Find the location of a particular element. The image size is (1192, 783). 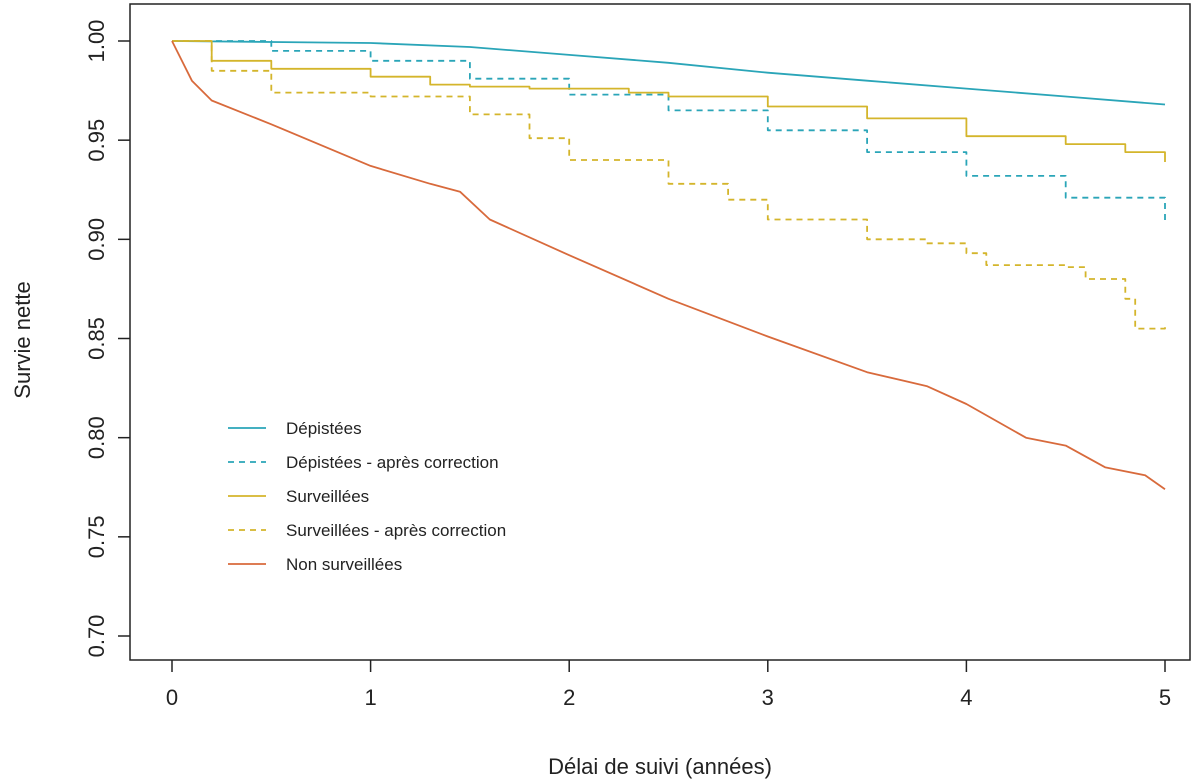

legend-label: Surveillées - après correction is located at coordinates (396, 530).